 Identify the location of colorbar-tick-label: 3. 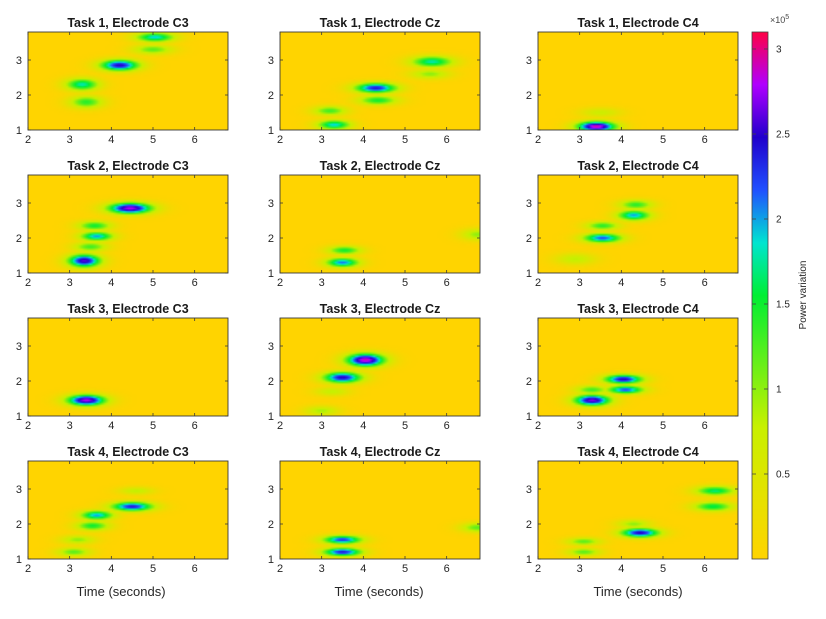
(779, 50).